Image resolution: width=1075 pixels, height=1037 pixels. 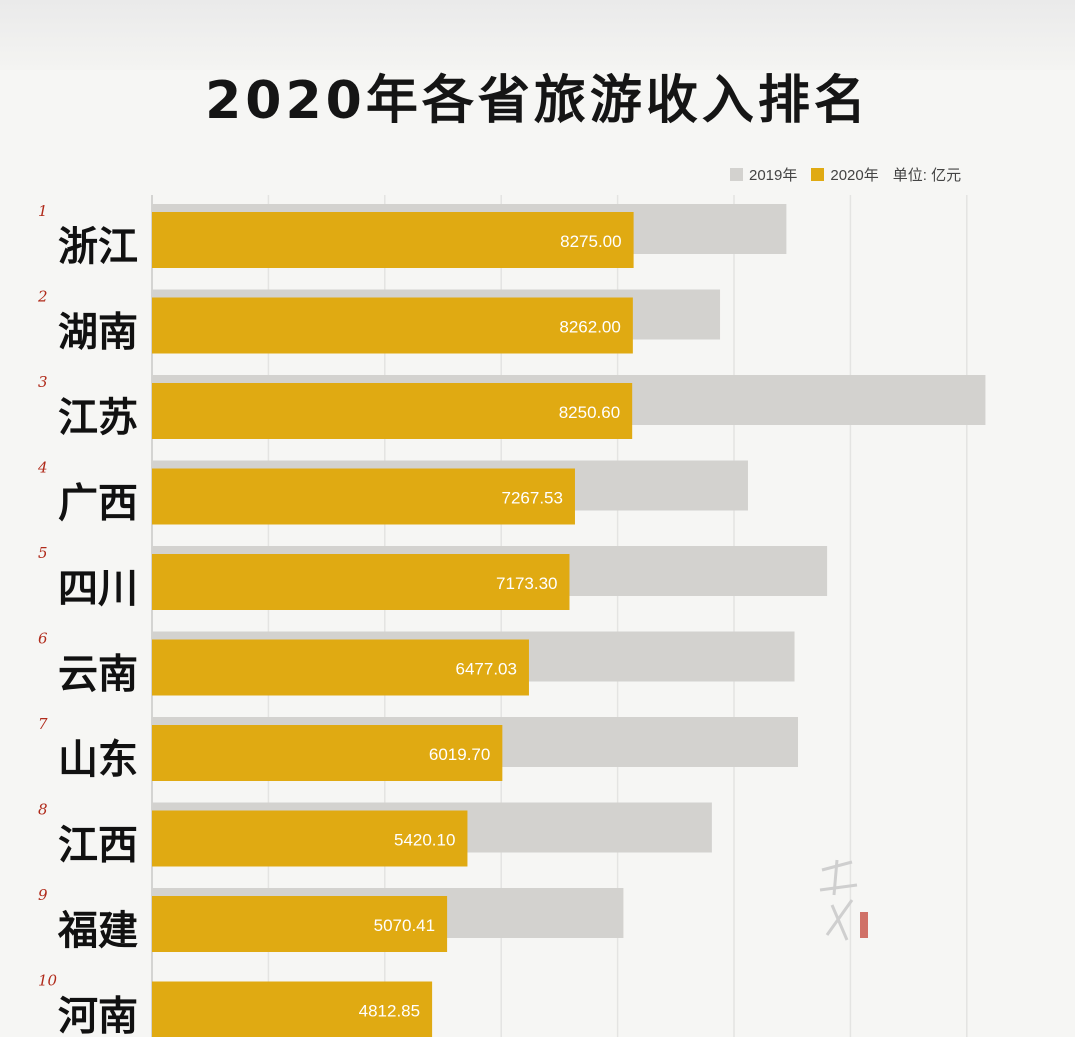 What do you see at coordinates (98, 332) in the screenshot?
I see `category-label: 湖南` at bounding box center [98, 332].